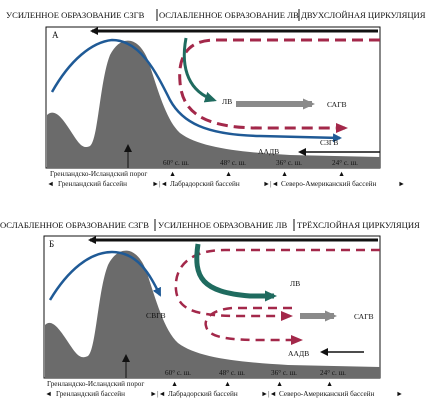 This screenshot has height=401, width=435. I want to click on panel-a-label-sagv: САГВ, so click(337, 104).